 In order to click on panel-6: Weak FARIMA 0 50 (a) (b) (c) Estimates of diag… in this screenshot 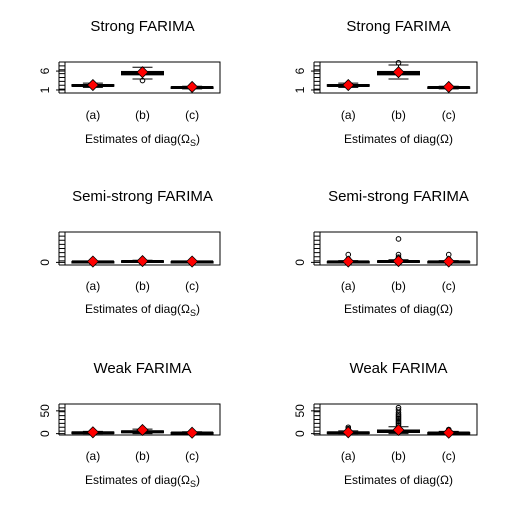, I will do `click(385, 423)`.